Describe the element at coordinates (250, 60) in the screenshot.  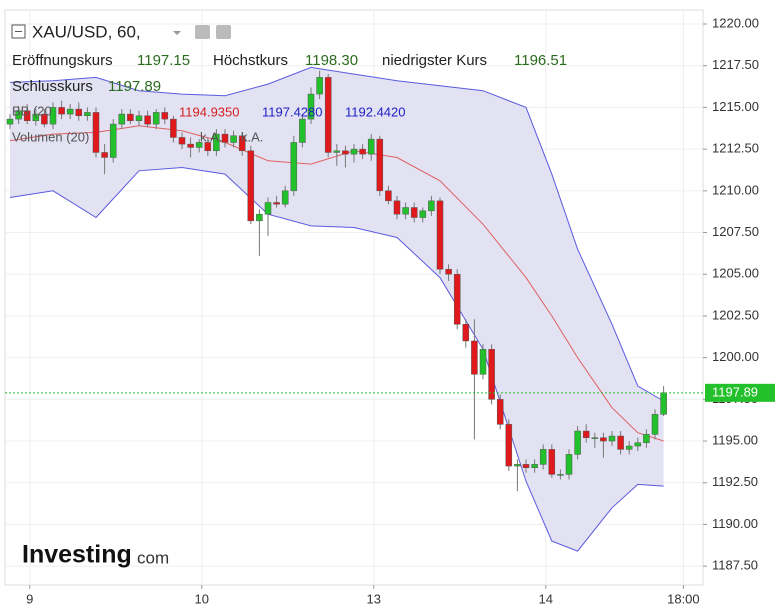
I see `high-label: Höchstkurs` at that location.